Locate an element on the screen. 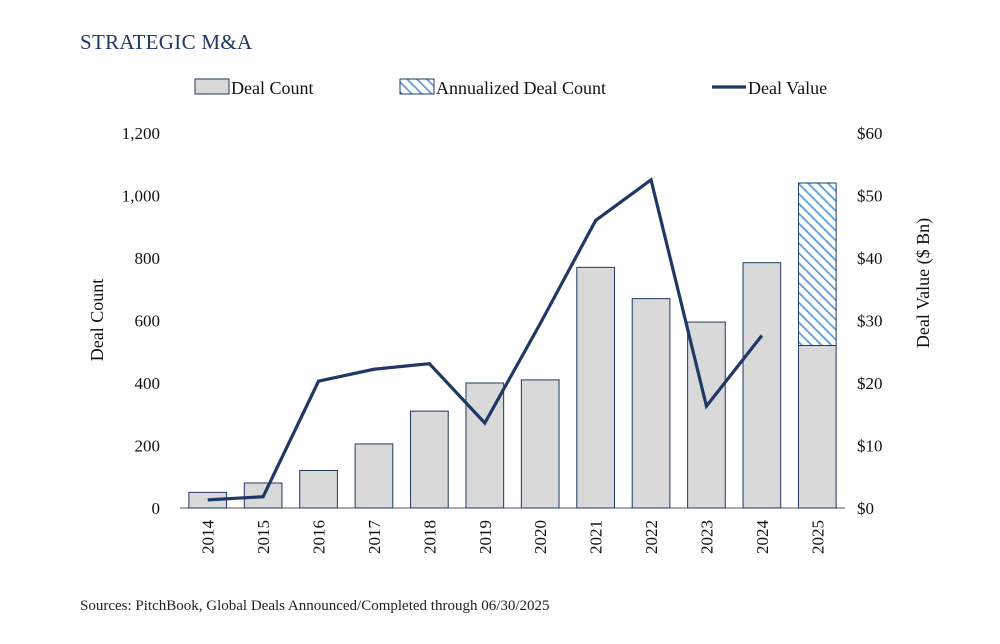 The image size is (1000, 644). x-tick-label: 2014 is located at coordinates (208, 537).